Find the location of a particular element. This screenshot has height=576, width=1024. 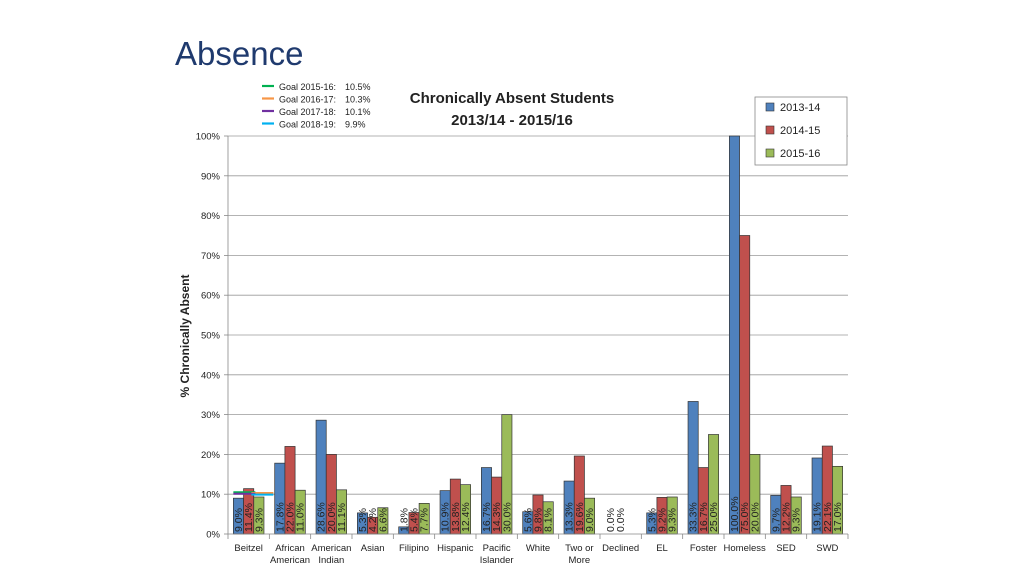

data-label: 25.0% is located at coordinates (714, 517).